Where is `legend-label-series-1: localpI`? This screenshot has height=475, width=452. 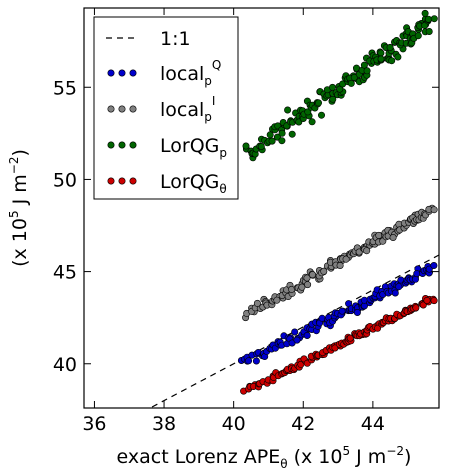 legend-label-series-1: localpI is located at coordinates (187, 109).